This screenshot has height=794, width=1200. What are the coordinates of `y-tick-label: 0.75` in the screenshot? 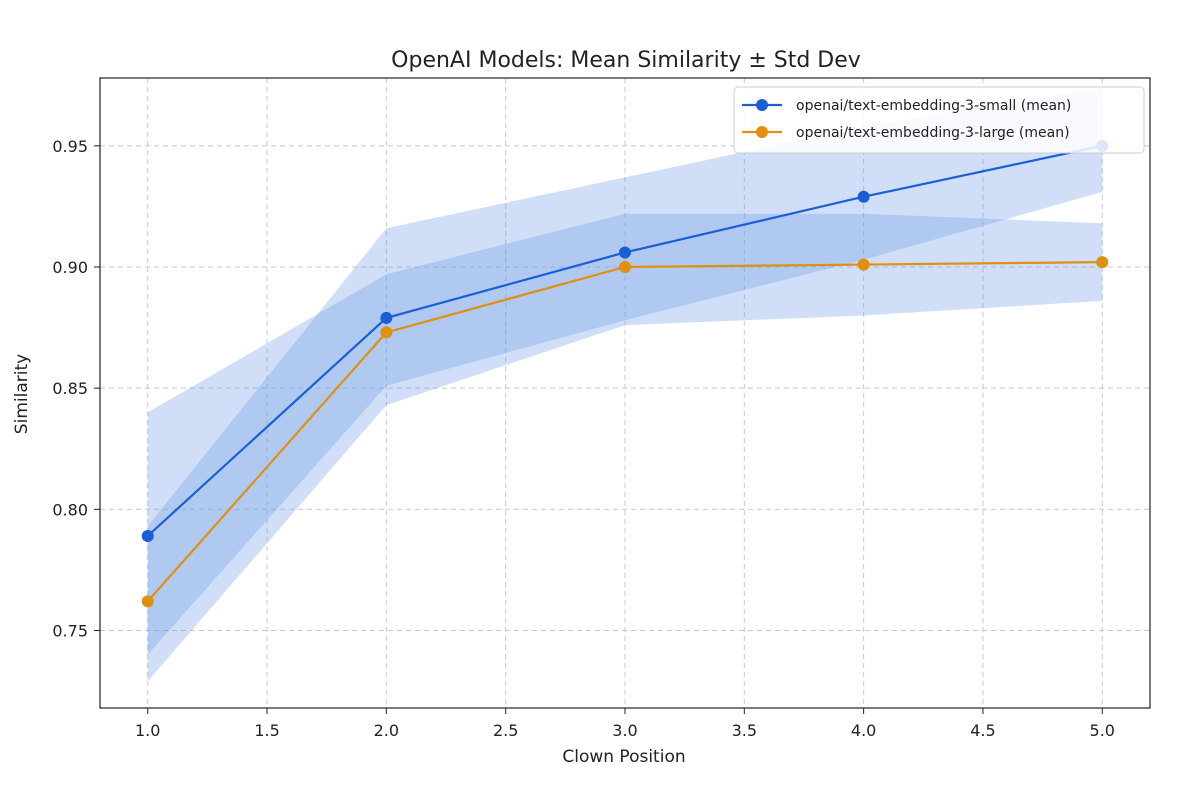 It's located at (70, 630).